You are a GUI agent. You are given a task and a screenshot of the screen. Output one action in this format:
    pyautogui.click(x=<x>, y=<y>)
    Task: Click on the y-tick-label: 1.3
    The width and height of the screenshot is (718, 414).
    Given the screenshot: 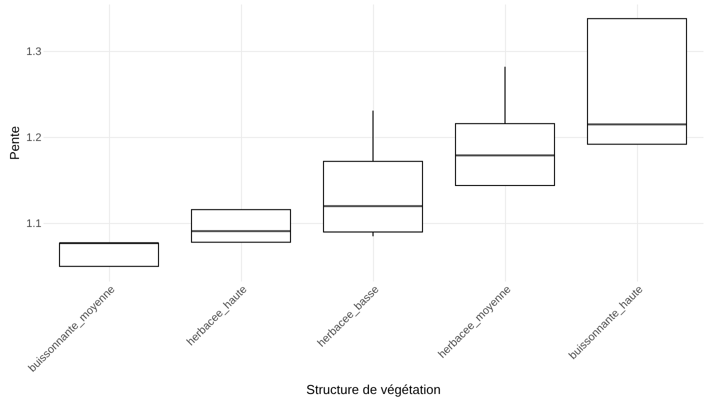 What is the action you would take?
    pyautogui.click(x=34, y=52)
    